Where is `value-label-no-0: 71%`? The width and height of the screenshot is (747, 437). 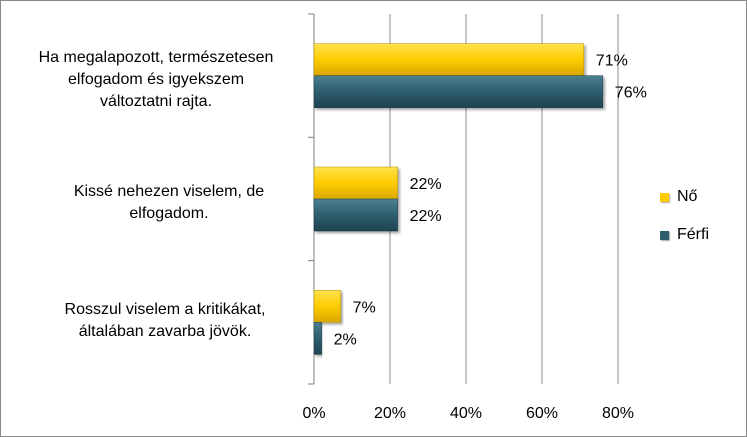 value-label-no-0: 71% is located at coordinates (612, 61).